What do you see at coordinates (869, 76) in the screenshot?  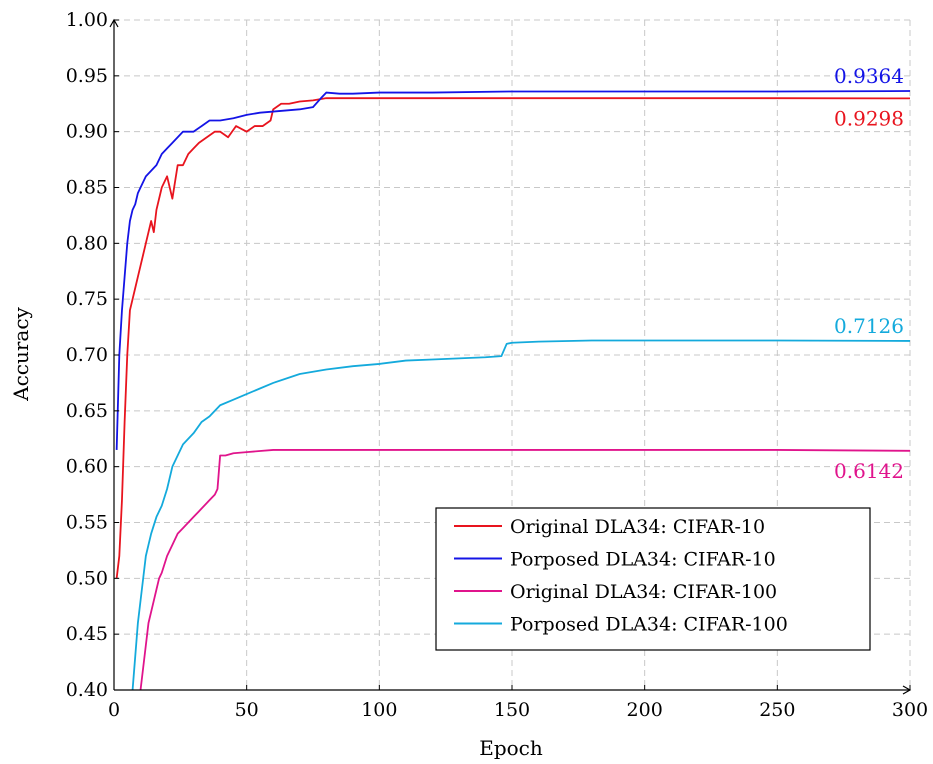 I see `final-value-label: 0.9364` at bounding box center [869, 76].